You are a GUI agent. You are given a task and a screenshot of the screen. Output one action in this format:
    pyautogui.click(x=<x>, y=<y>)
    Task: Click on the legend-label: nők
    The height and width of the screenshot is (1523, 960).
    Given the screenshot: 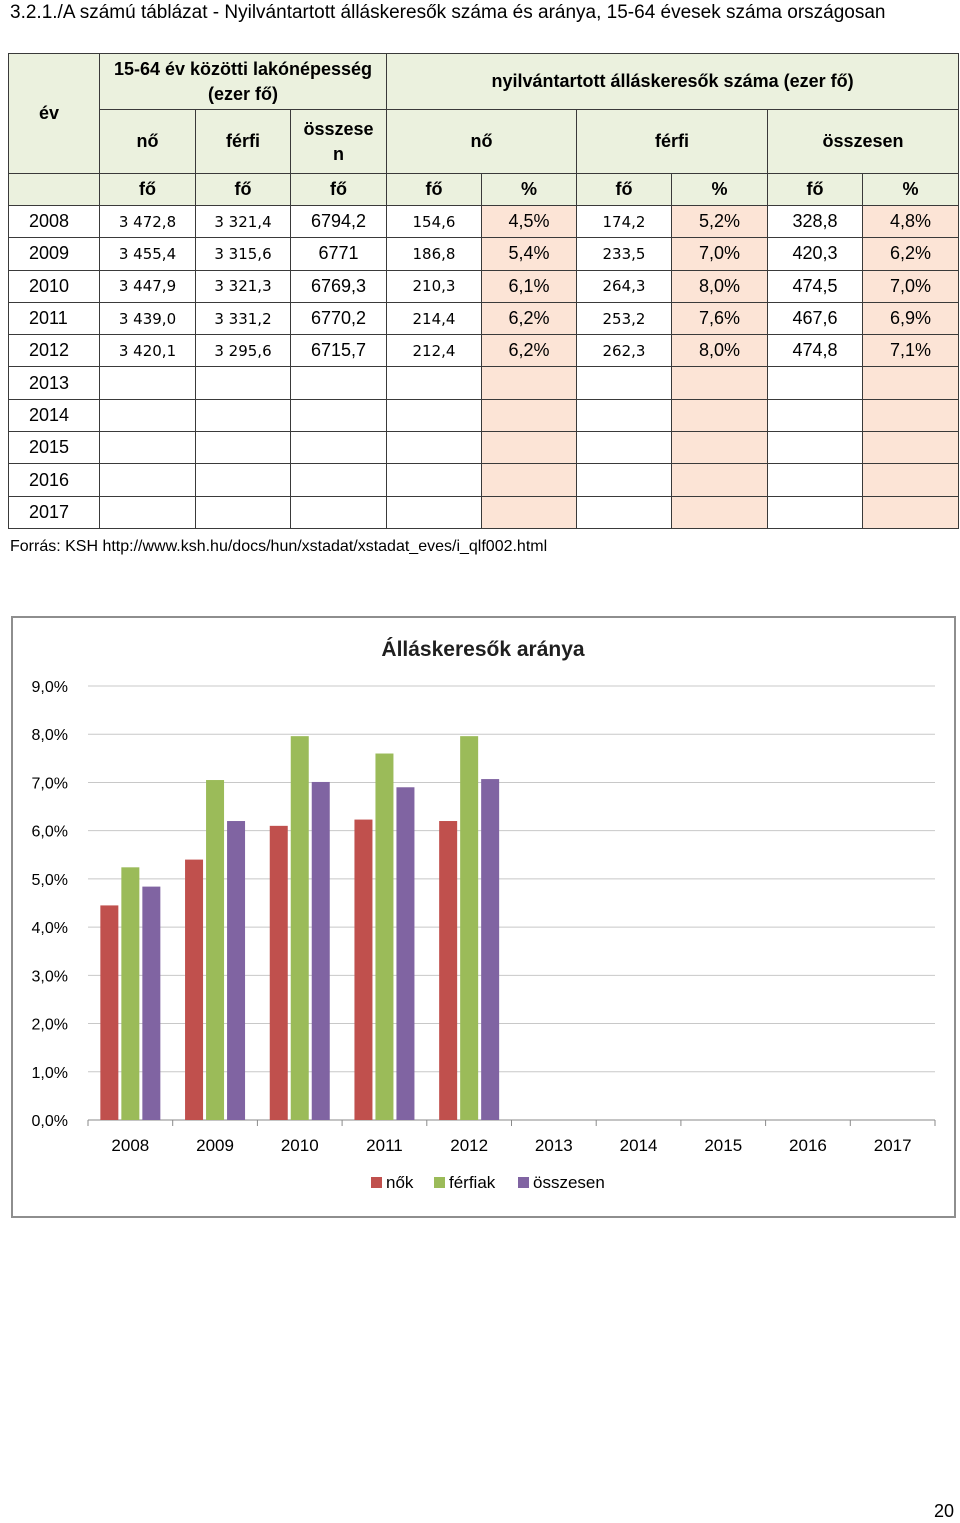 What is the action you would take?
    pyautogui.click(x=400, y=1182)
    